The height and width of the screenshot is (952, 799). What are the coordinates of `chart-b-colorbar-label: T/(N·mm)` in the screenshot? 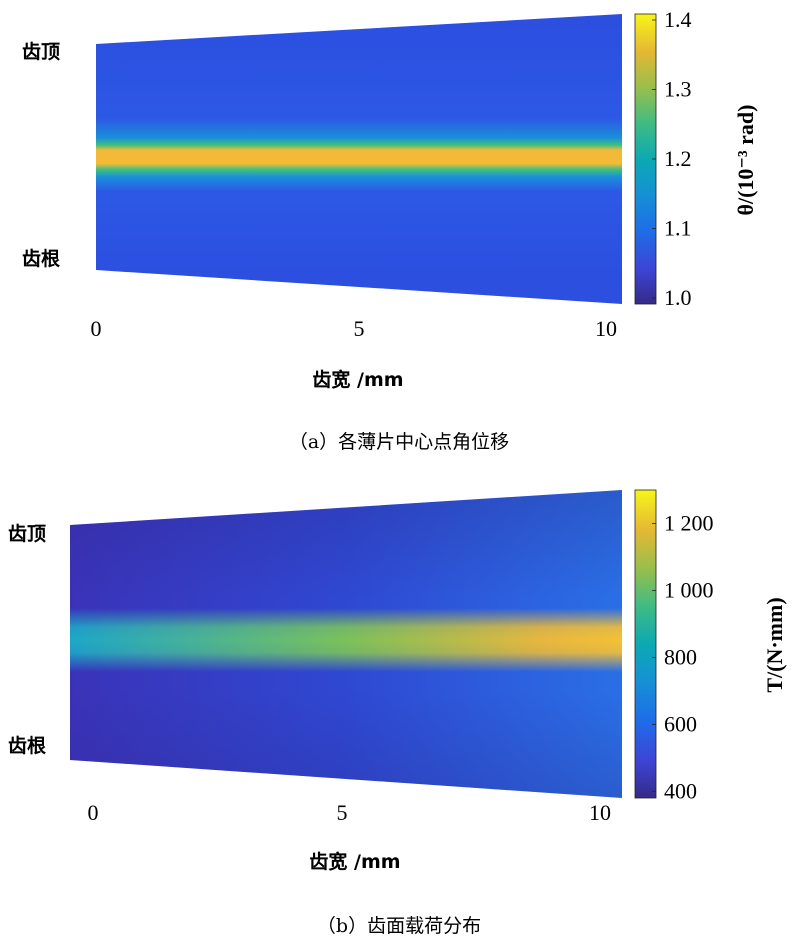 It's located at (774, 644).